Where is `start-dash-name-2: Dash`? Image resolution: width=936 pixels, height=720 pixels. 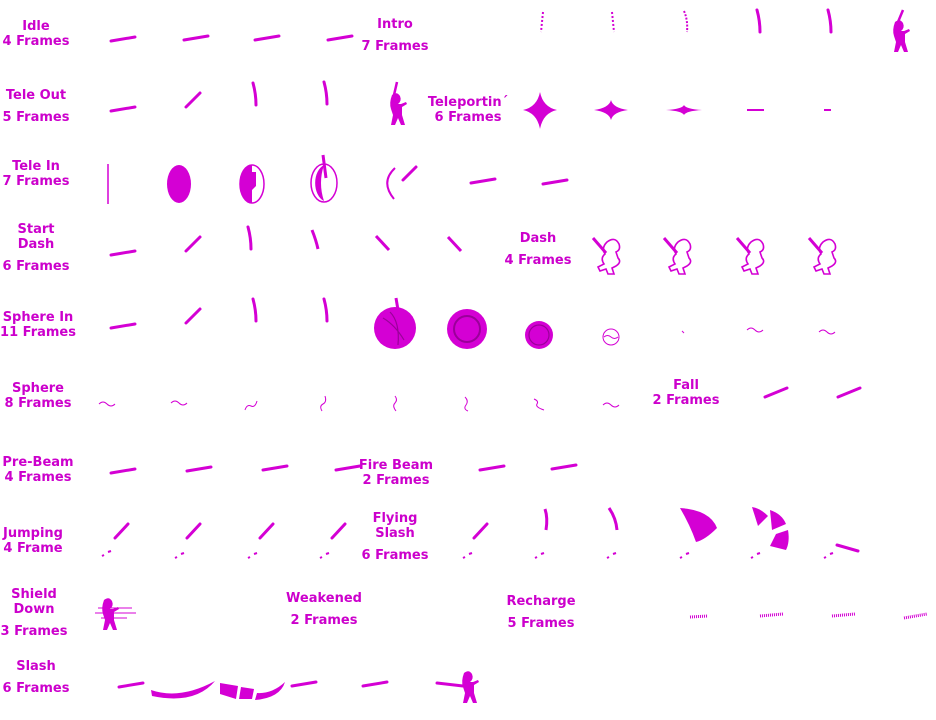
start-dash-name-2: Dash is located at coordinates (36, 244).